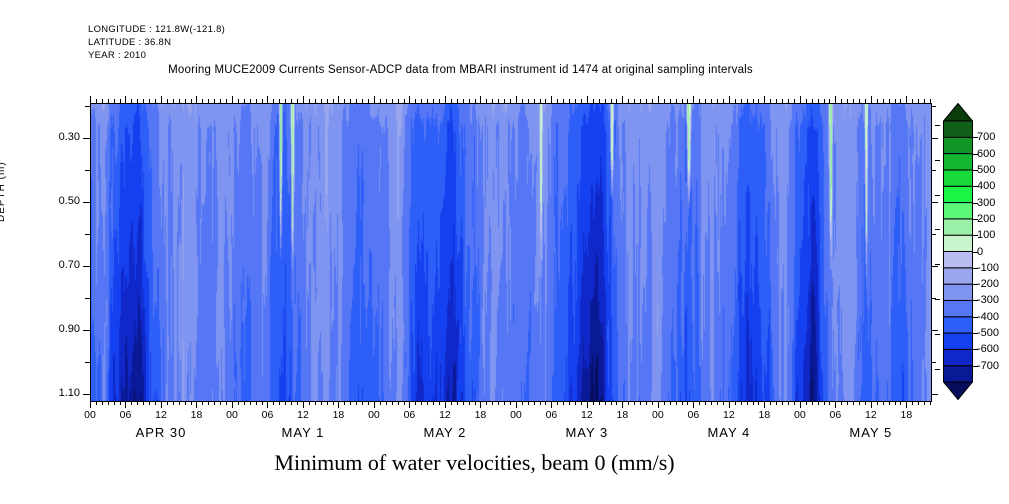 The height and width of the screenshot is (504, 1009). Describe the element at coordinates (69, 137) in the screenshot. I see `y-axis-tick-label: 0.30` at that location.